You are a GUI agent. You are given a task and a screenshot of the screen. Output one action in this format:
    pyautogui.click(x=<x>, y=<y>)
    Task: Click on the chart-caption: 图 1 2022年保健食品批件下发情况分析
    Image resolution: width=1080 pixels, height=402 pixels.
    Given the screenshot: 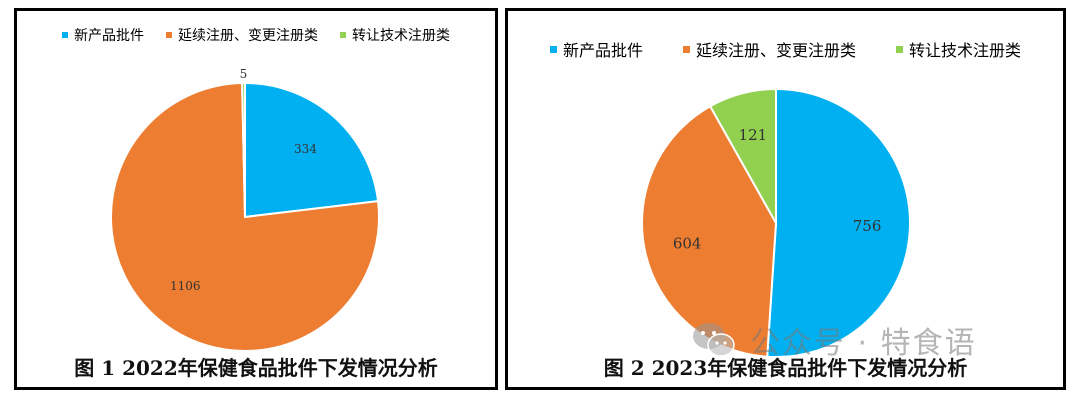 What is the action you would take?
    pyautogui.click(x=256, y=368)
    